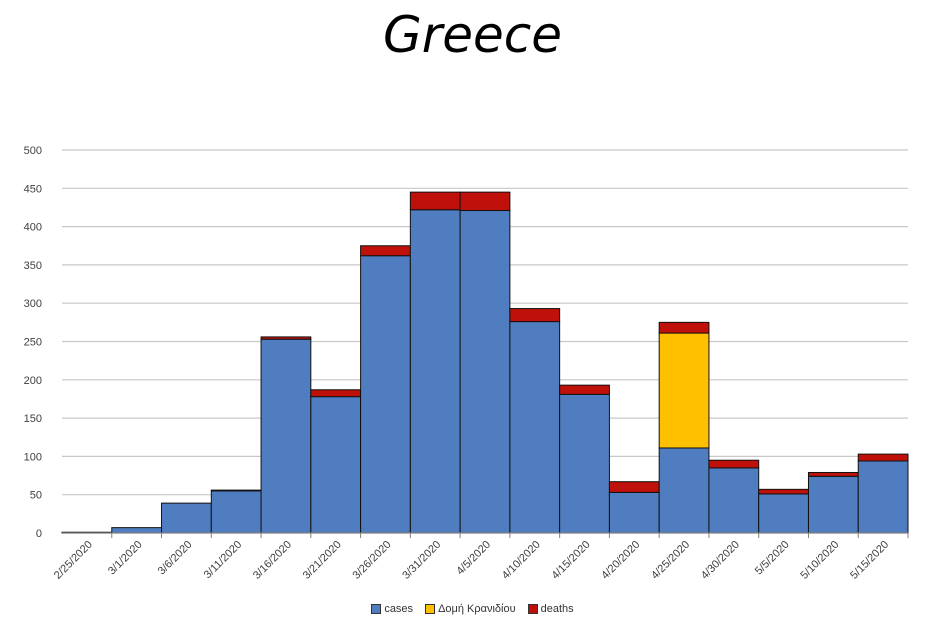 This screenshot has width=945, height=635. Describe the element at coordinates (772, 558) in the screenshot. I see `x-tick-label: 5/5/2020` at that location.